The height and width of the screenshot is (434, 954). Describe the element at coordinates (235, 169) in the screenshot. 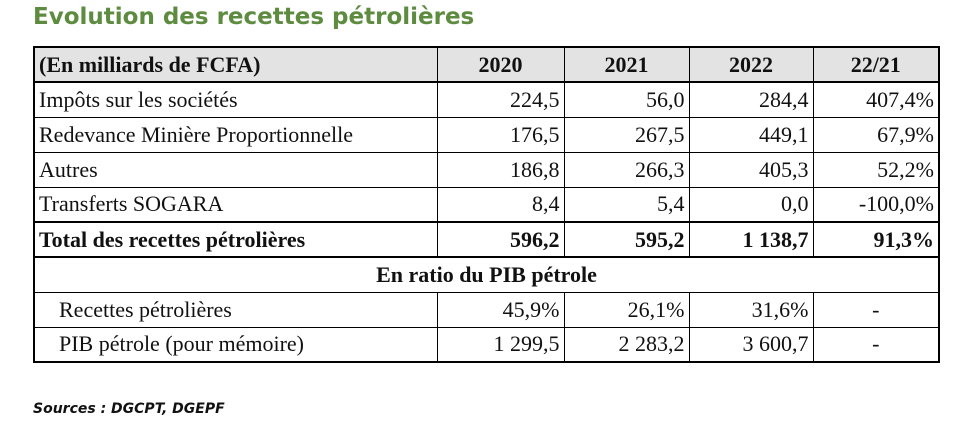

I see `row-label: Autres` at that location.